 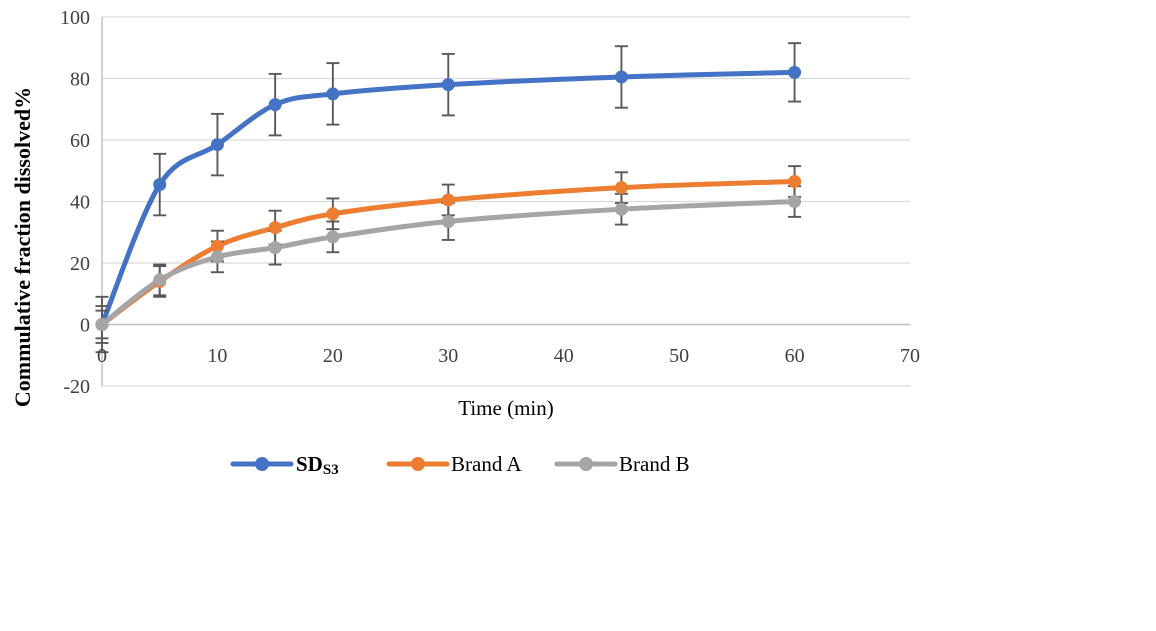 What do you see at coordinates (275, 105) in the screenshot?
I see `marker-s1-x15` at bounding box center [275, 105].